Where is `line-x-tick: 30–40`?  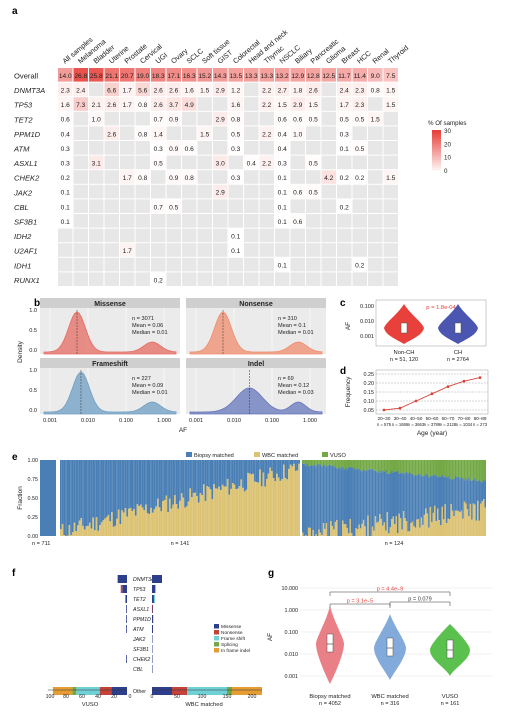
line-x-tick: 30–40 is located at coordinates (400, 418).